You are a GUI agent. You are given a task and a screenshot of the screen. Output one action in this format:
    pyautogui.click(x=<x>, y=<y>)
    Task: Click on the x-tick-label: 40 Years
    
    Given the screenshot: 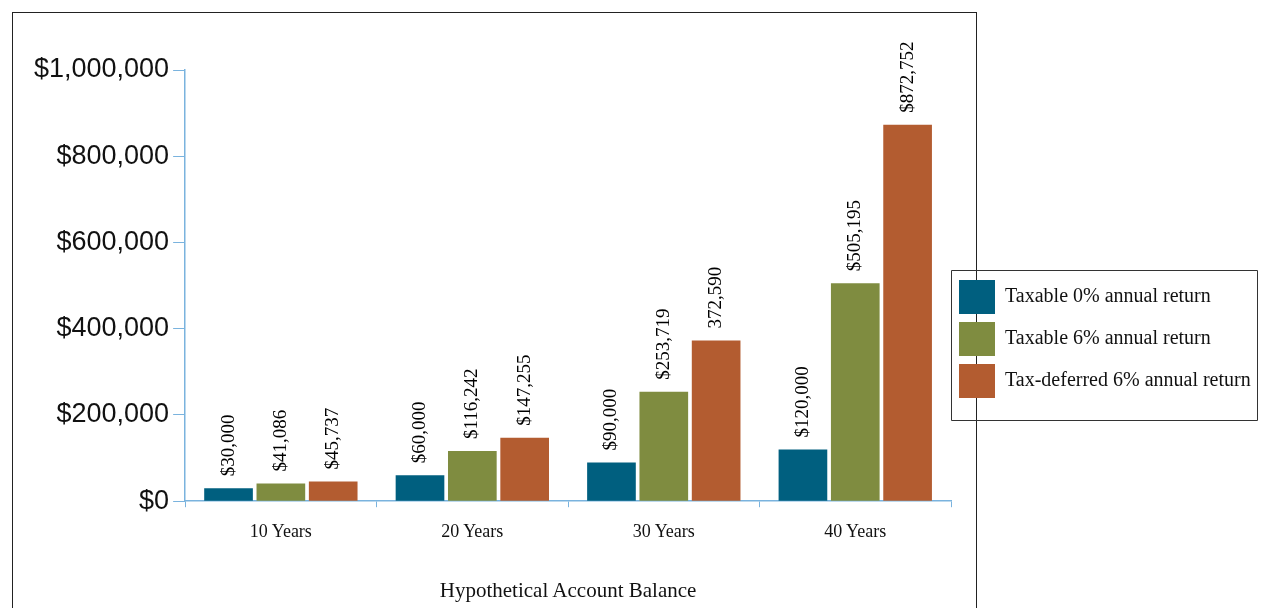 What is the action you would take?
    pyautogui.click(x=855, y=530)
    